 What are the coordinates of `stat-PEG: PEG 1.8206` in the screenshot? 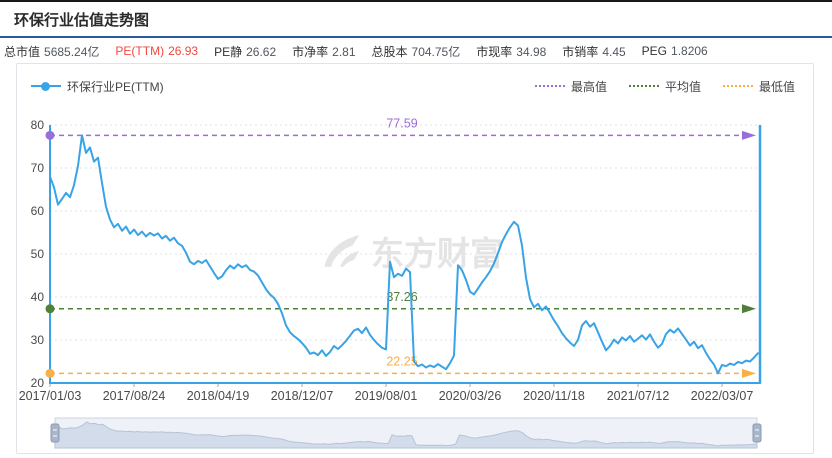 It's located at (675, 51).